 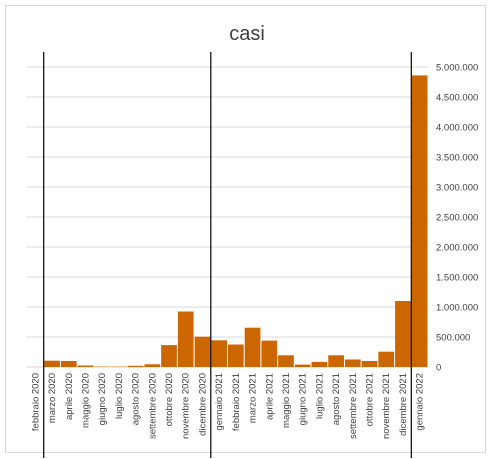 I want to click on x-tick-label: ottobre 2020, so click(x=169, y=399).